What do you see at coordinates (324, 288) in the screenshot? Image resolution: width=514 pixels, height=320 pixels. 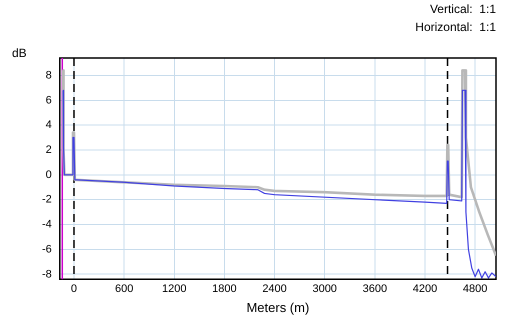 I see `x-tick-label: 3000` at bounding box center [324, 288].